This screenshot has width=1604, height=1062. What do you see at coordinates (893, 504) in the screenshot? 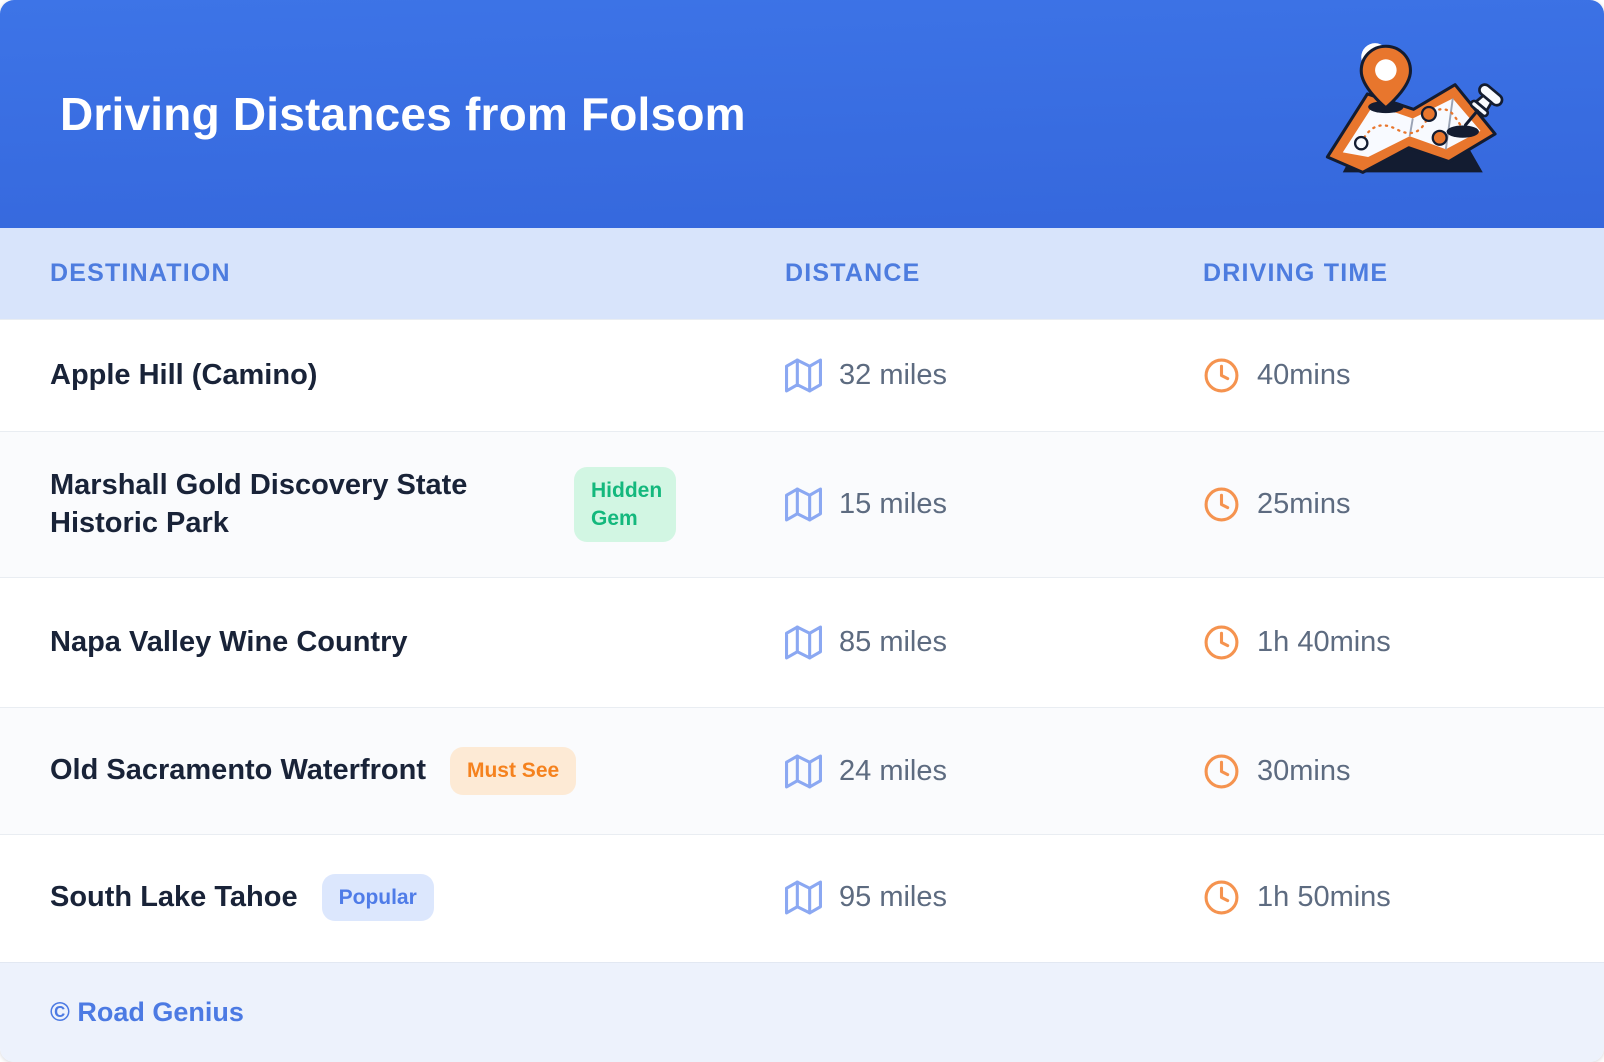
I see `distance-value: 15 miles` at bounding box center [893, 504].